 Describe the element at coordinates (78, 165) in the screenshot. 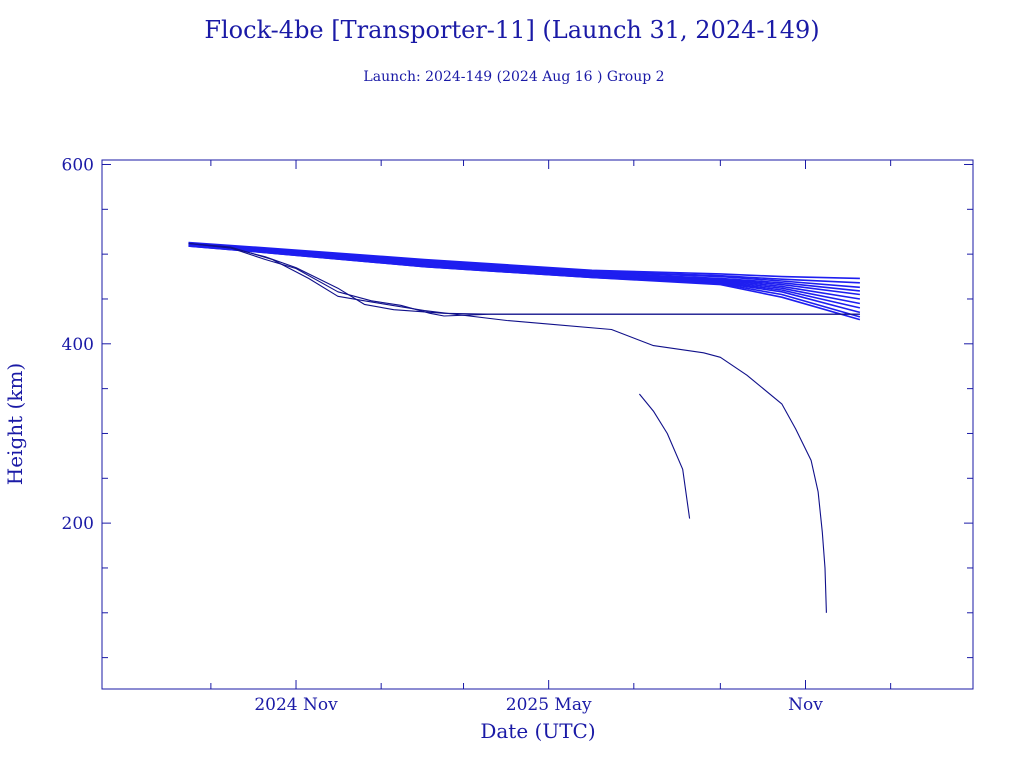

I see `y-tick-label: 600` at that location.